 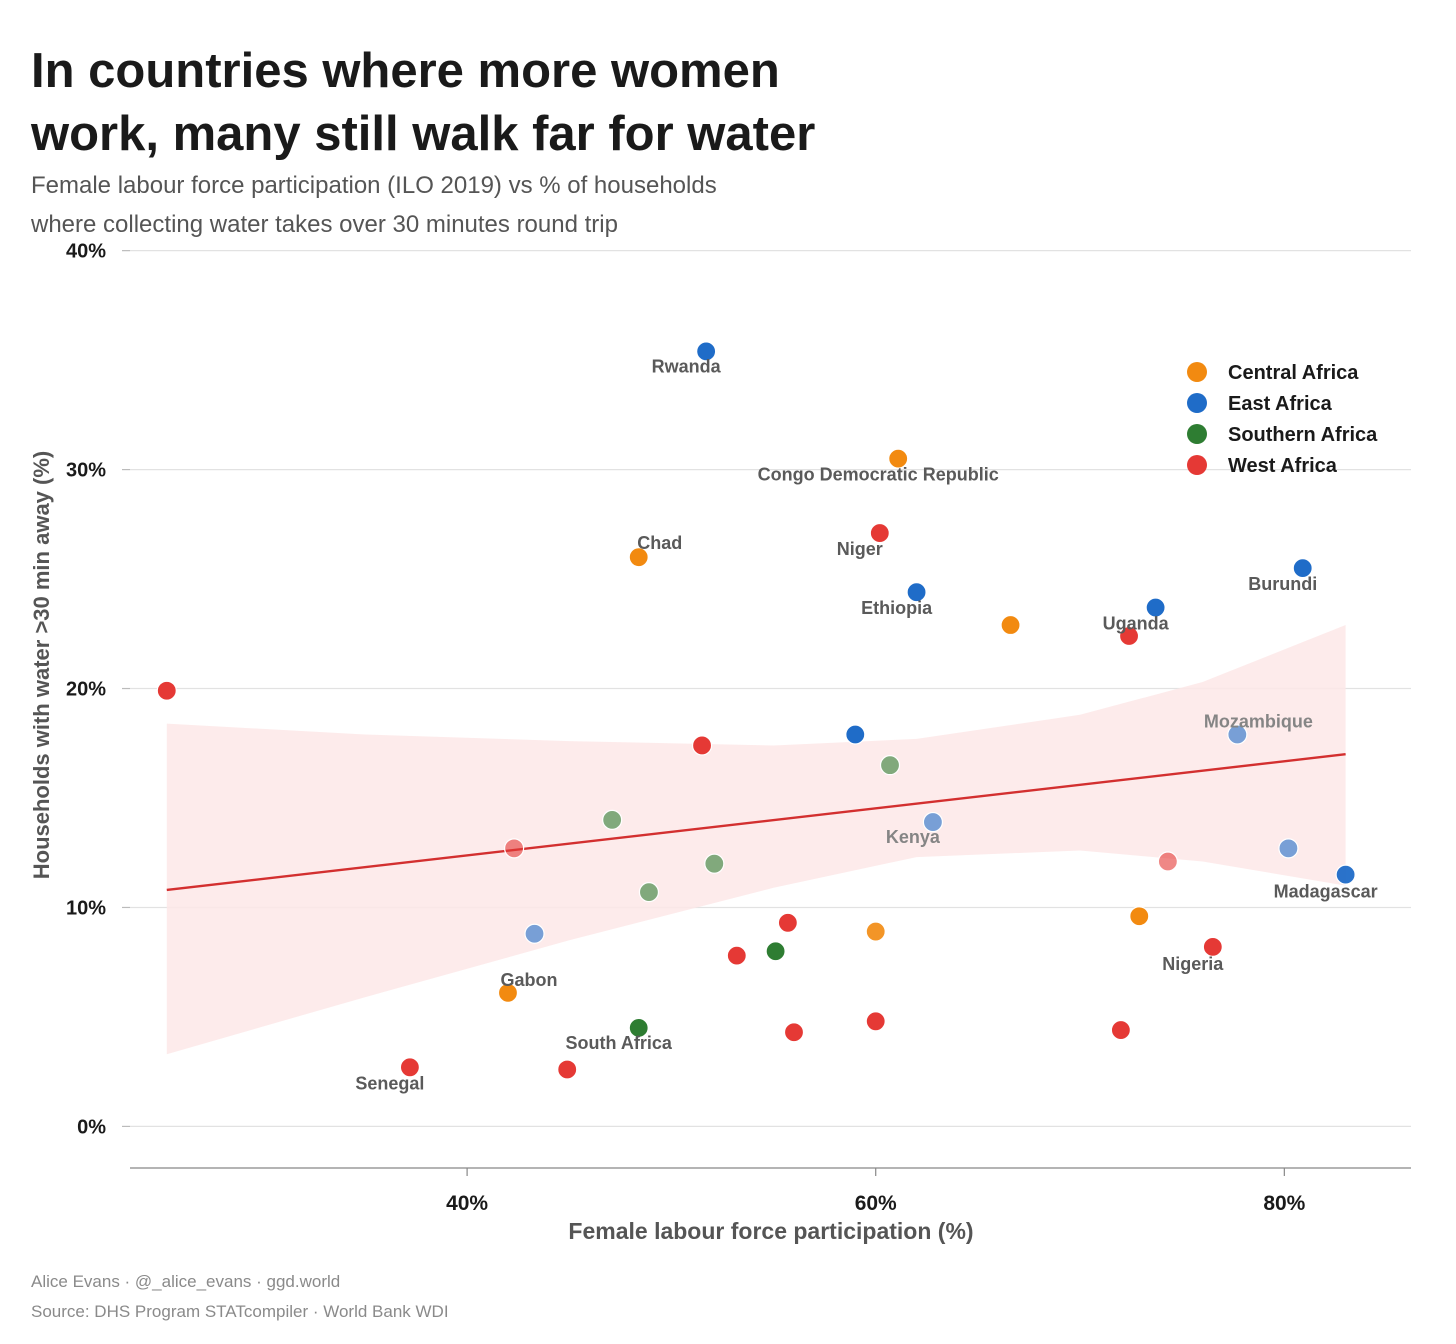 I want to click on y-tick-label-0: 0%, so click(x=91, y=1127).